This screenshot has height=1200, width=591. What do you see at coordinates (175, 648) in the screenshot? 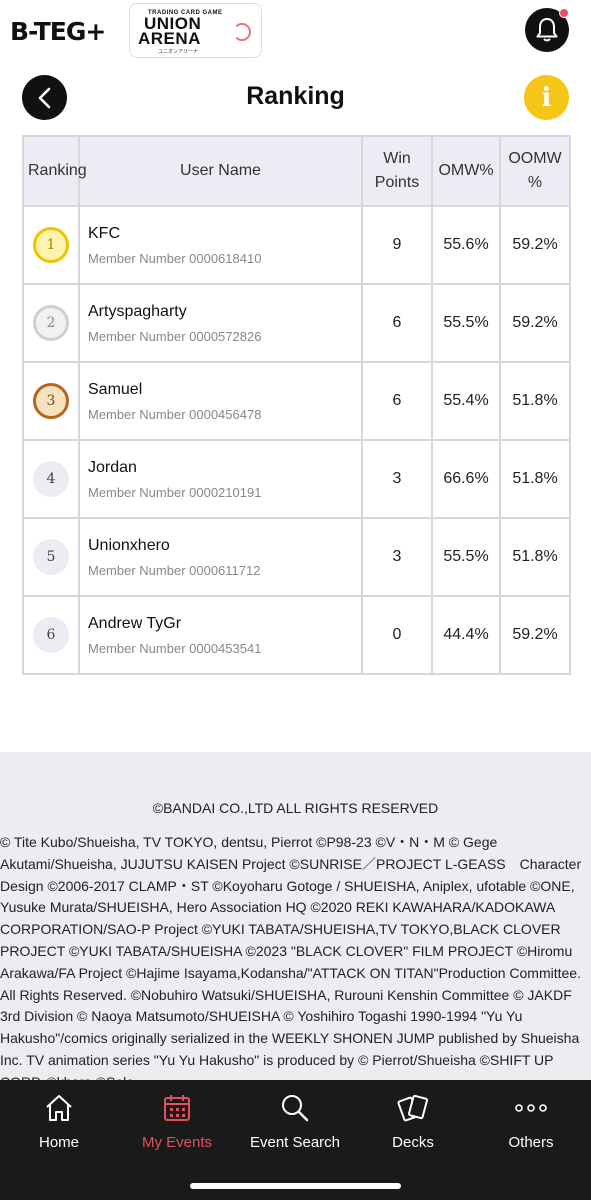
I see `member-number: Member Number 0000453541` at bounding box center [175, 648].